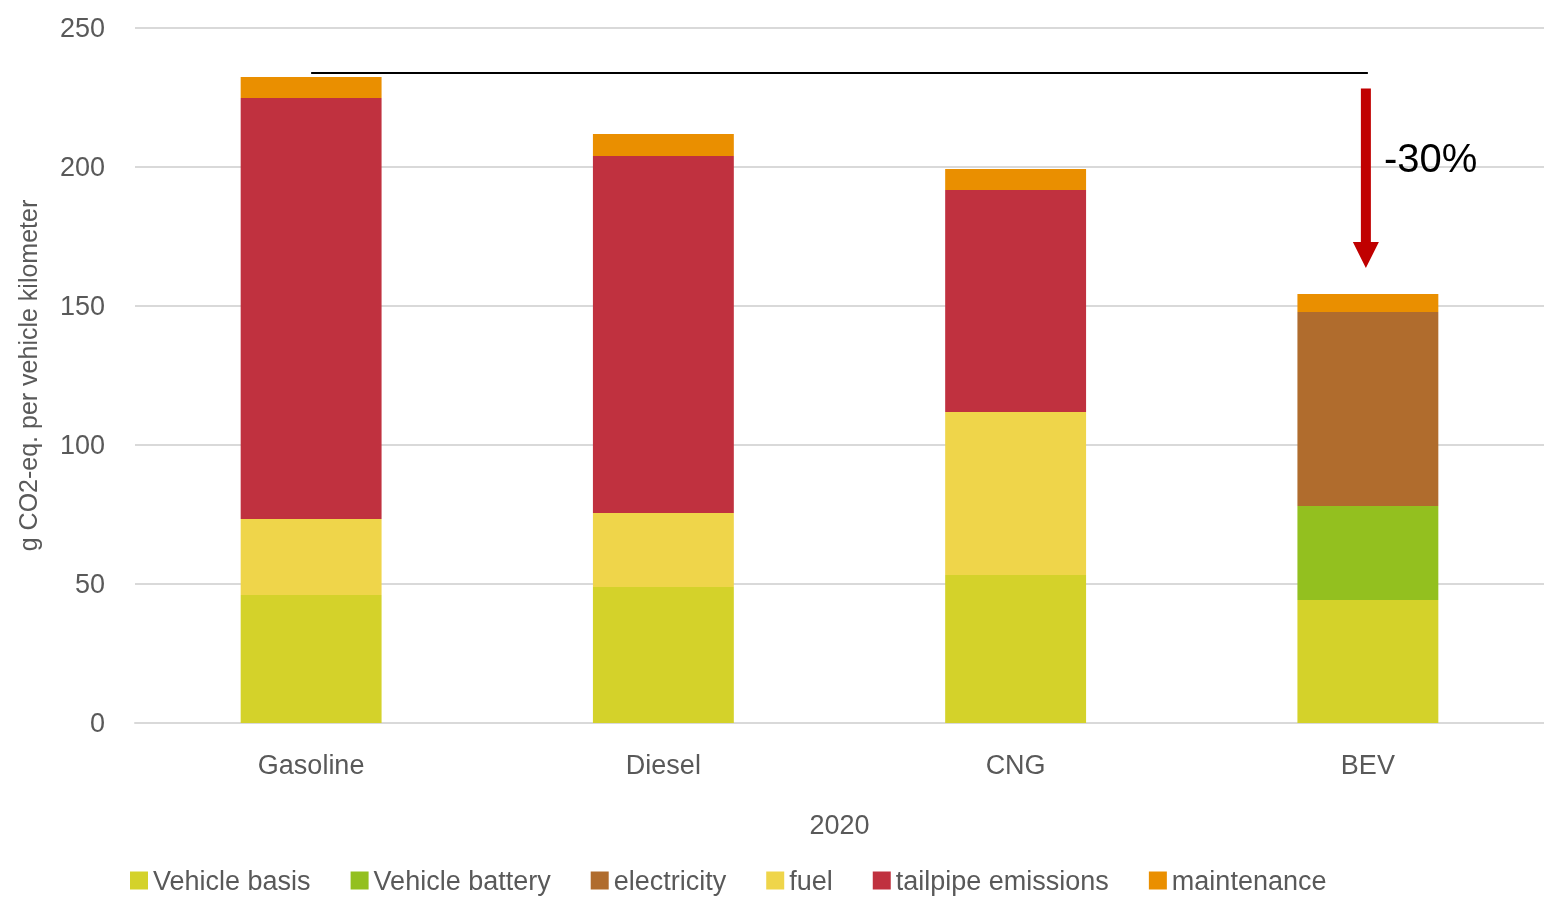  I want to click on annotation: -30%, so click(1430, 158).